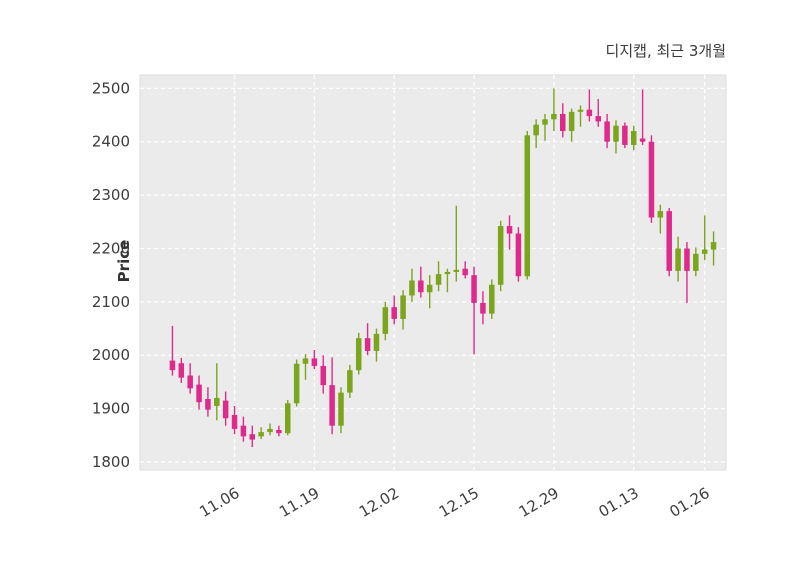 The height and width of the screenshot is (575, 800). What do you see at coordinates (539, 502) in the screenshot?
I see `x-tick-label: 12.29` at bounding box center [539, 502].